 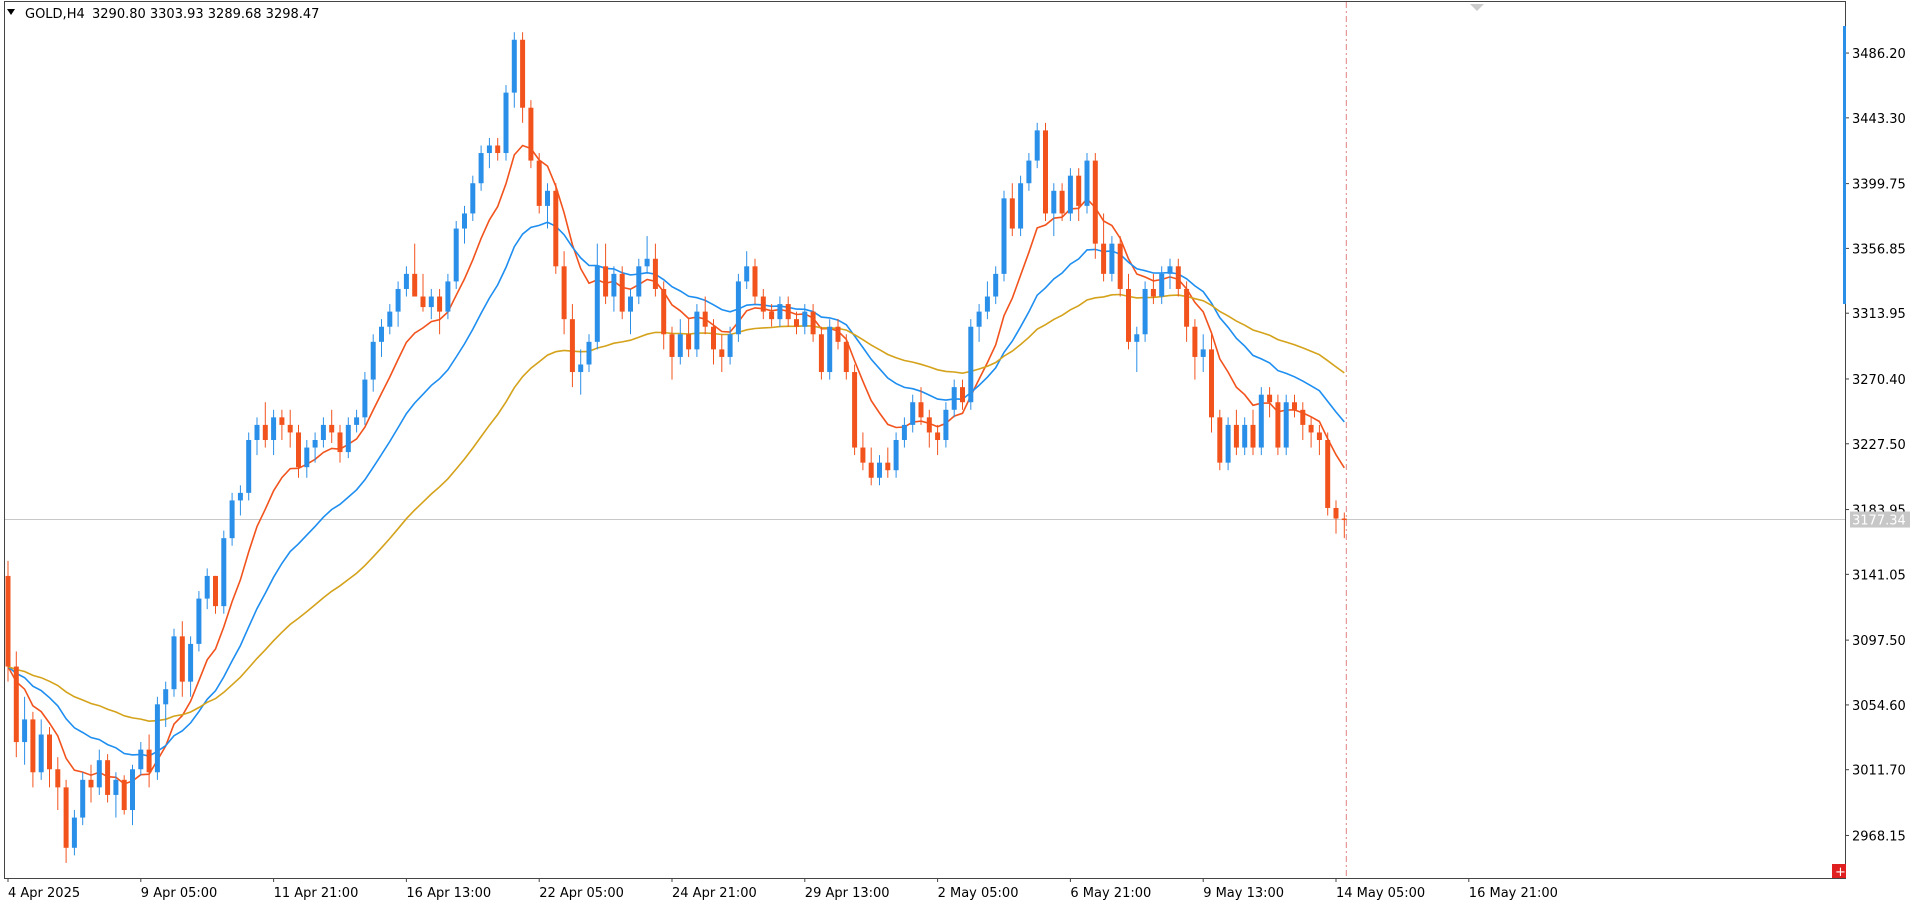 What do you see at coordinates (11, 12) in the screenshot?
I see `triangle-down-icon` at bounding box center [11, 12].